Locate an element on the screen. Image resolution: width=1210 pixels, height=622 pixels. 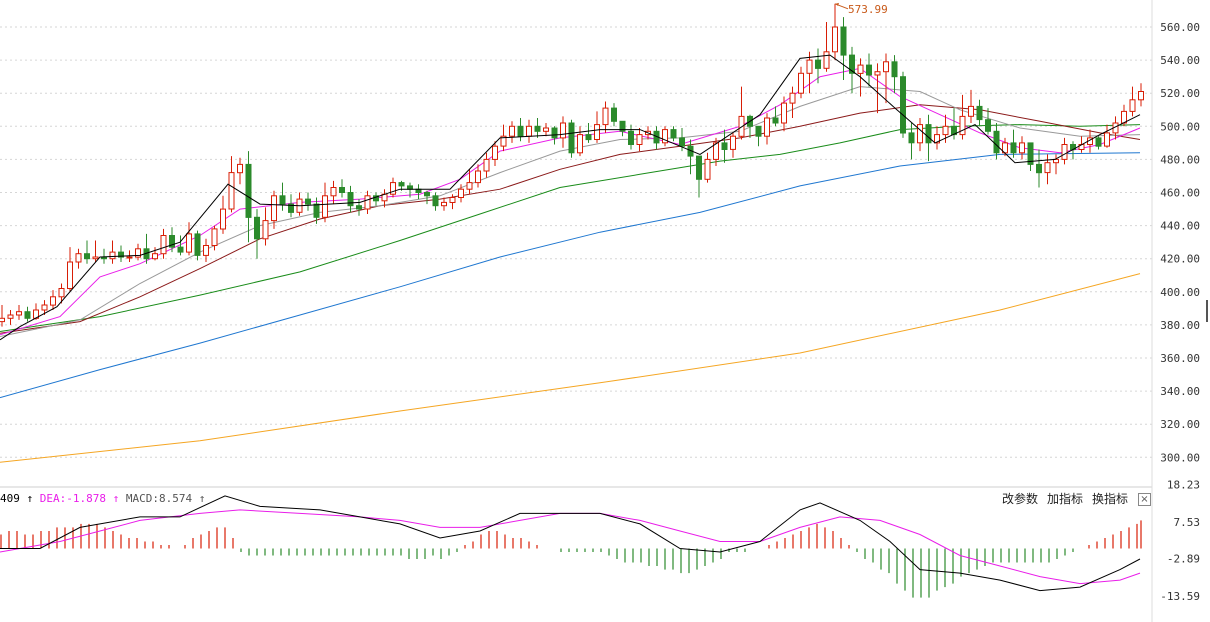
change-params-button: 改参数 is located at coordinates (1020, 499).